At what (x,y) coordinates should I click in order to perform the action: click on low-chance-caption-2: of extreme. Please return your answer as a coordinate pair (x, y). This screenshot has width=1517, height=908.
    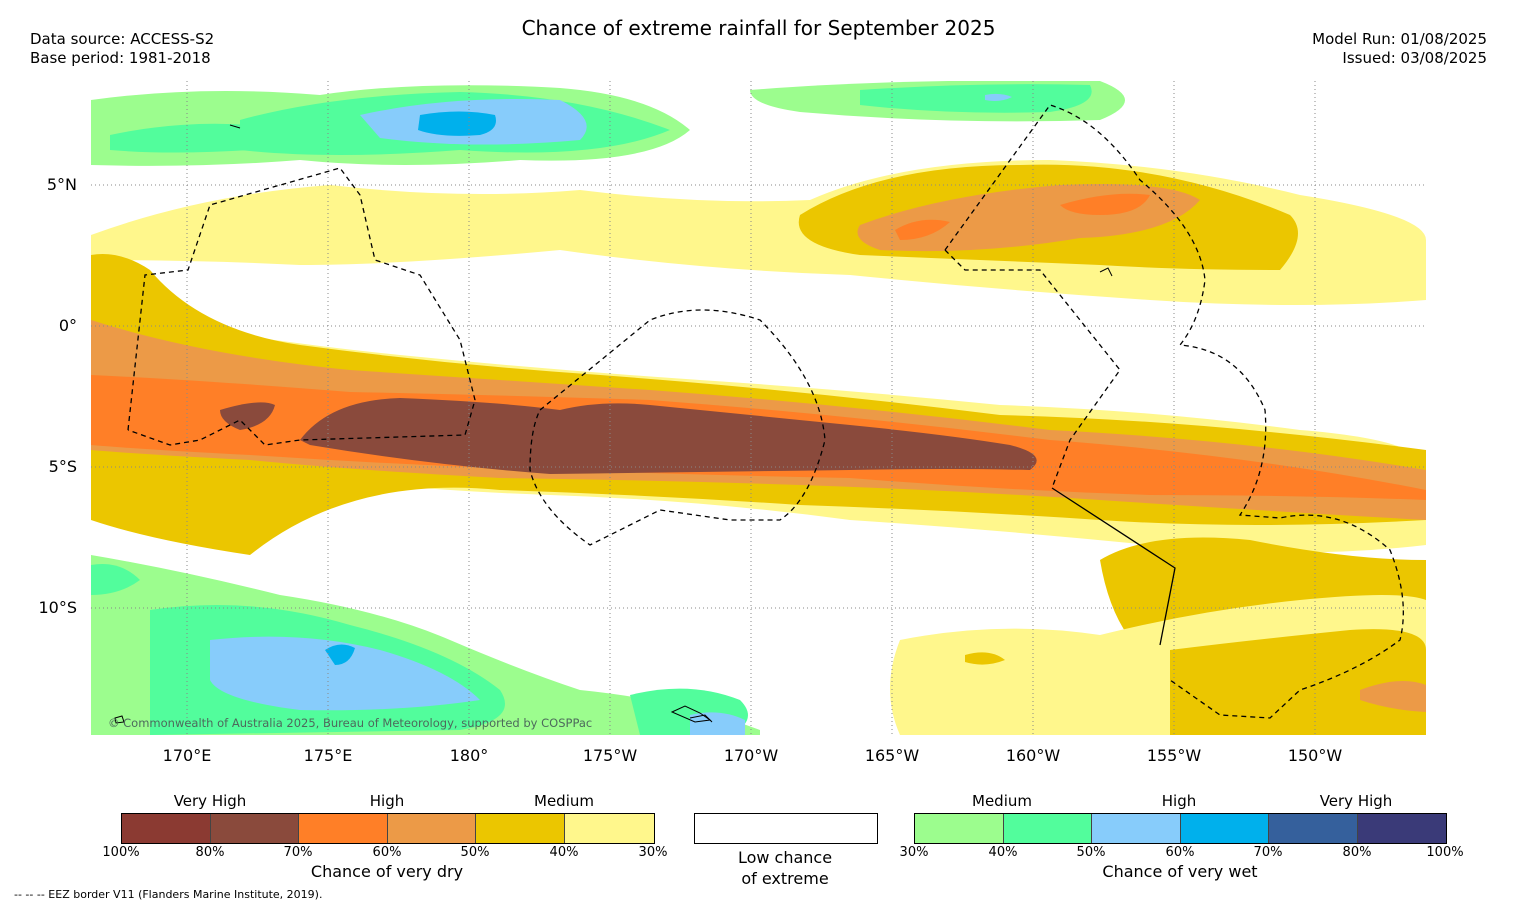
    Looking at the image, I should click on (785, 878).